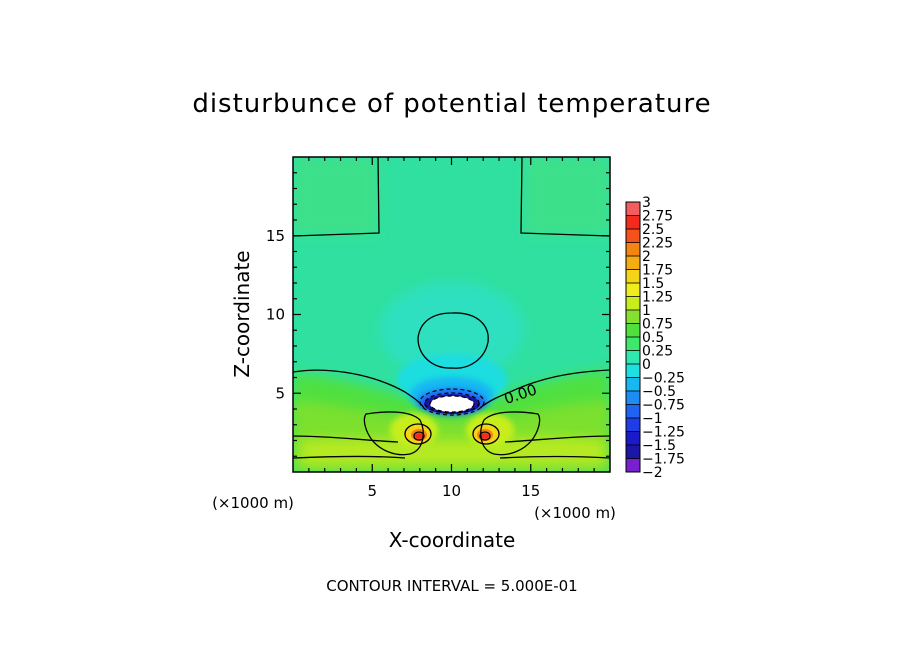 This screenshot has width=904, height=654. I want to click on contour-lines-negative, so click(452, 402).